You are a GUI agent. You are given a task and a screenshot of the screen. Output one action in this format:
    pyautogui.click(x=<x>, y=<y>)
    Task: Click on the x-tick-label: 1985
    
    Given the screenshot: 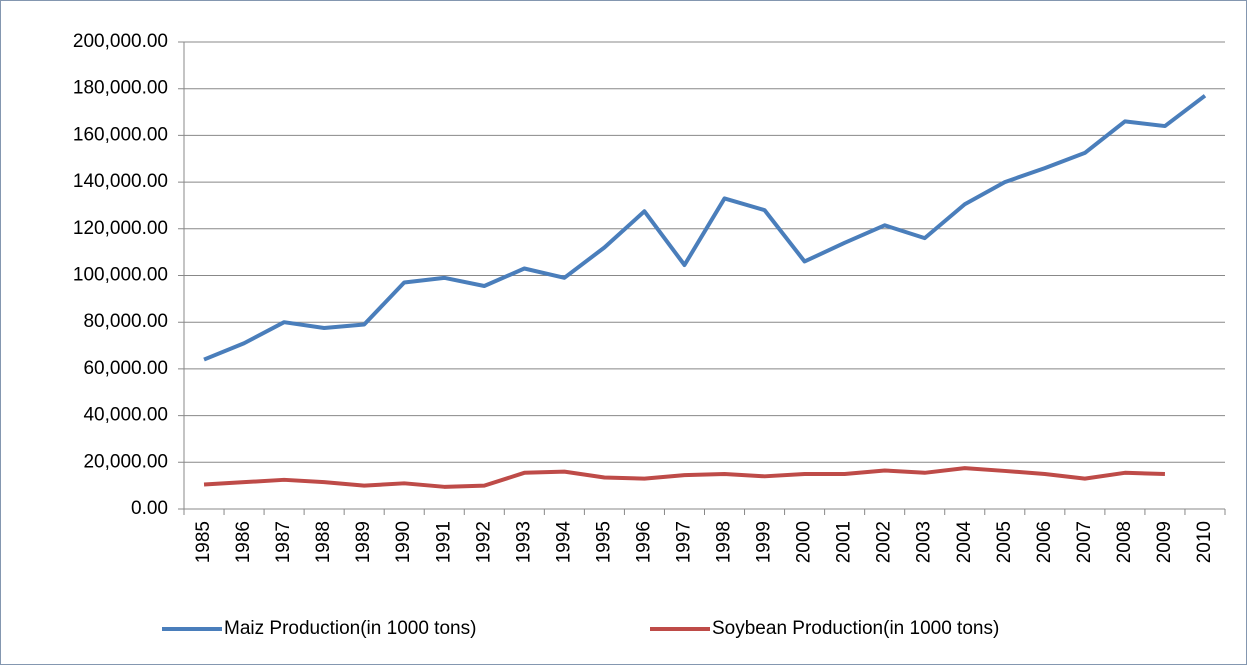 What is the action you would take?
    pyautogui.click(x=203, y=542)
    